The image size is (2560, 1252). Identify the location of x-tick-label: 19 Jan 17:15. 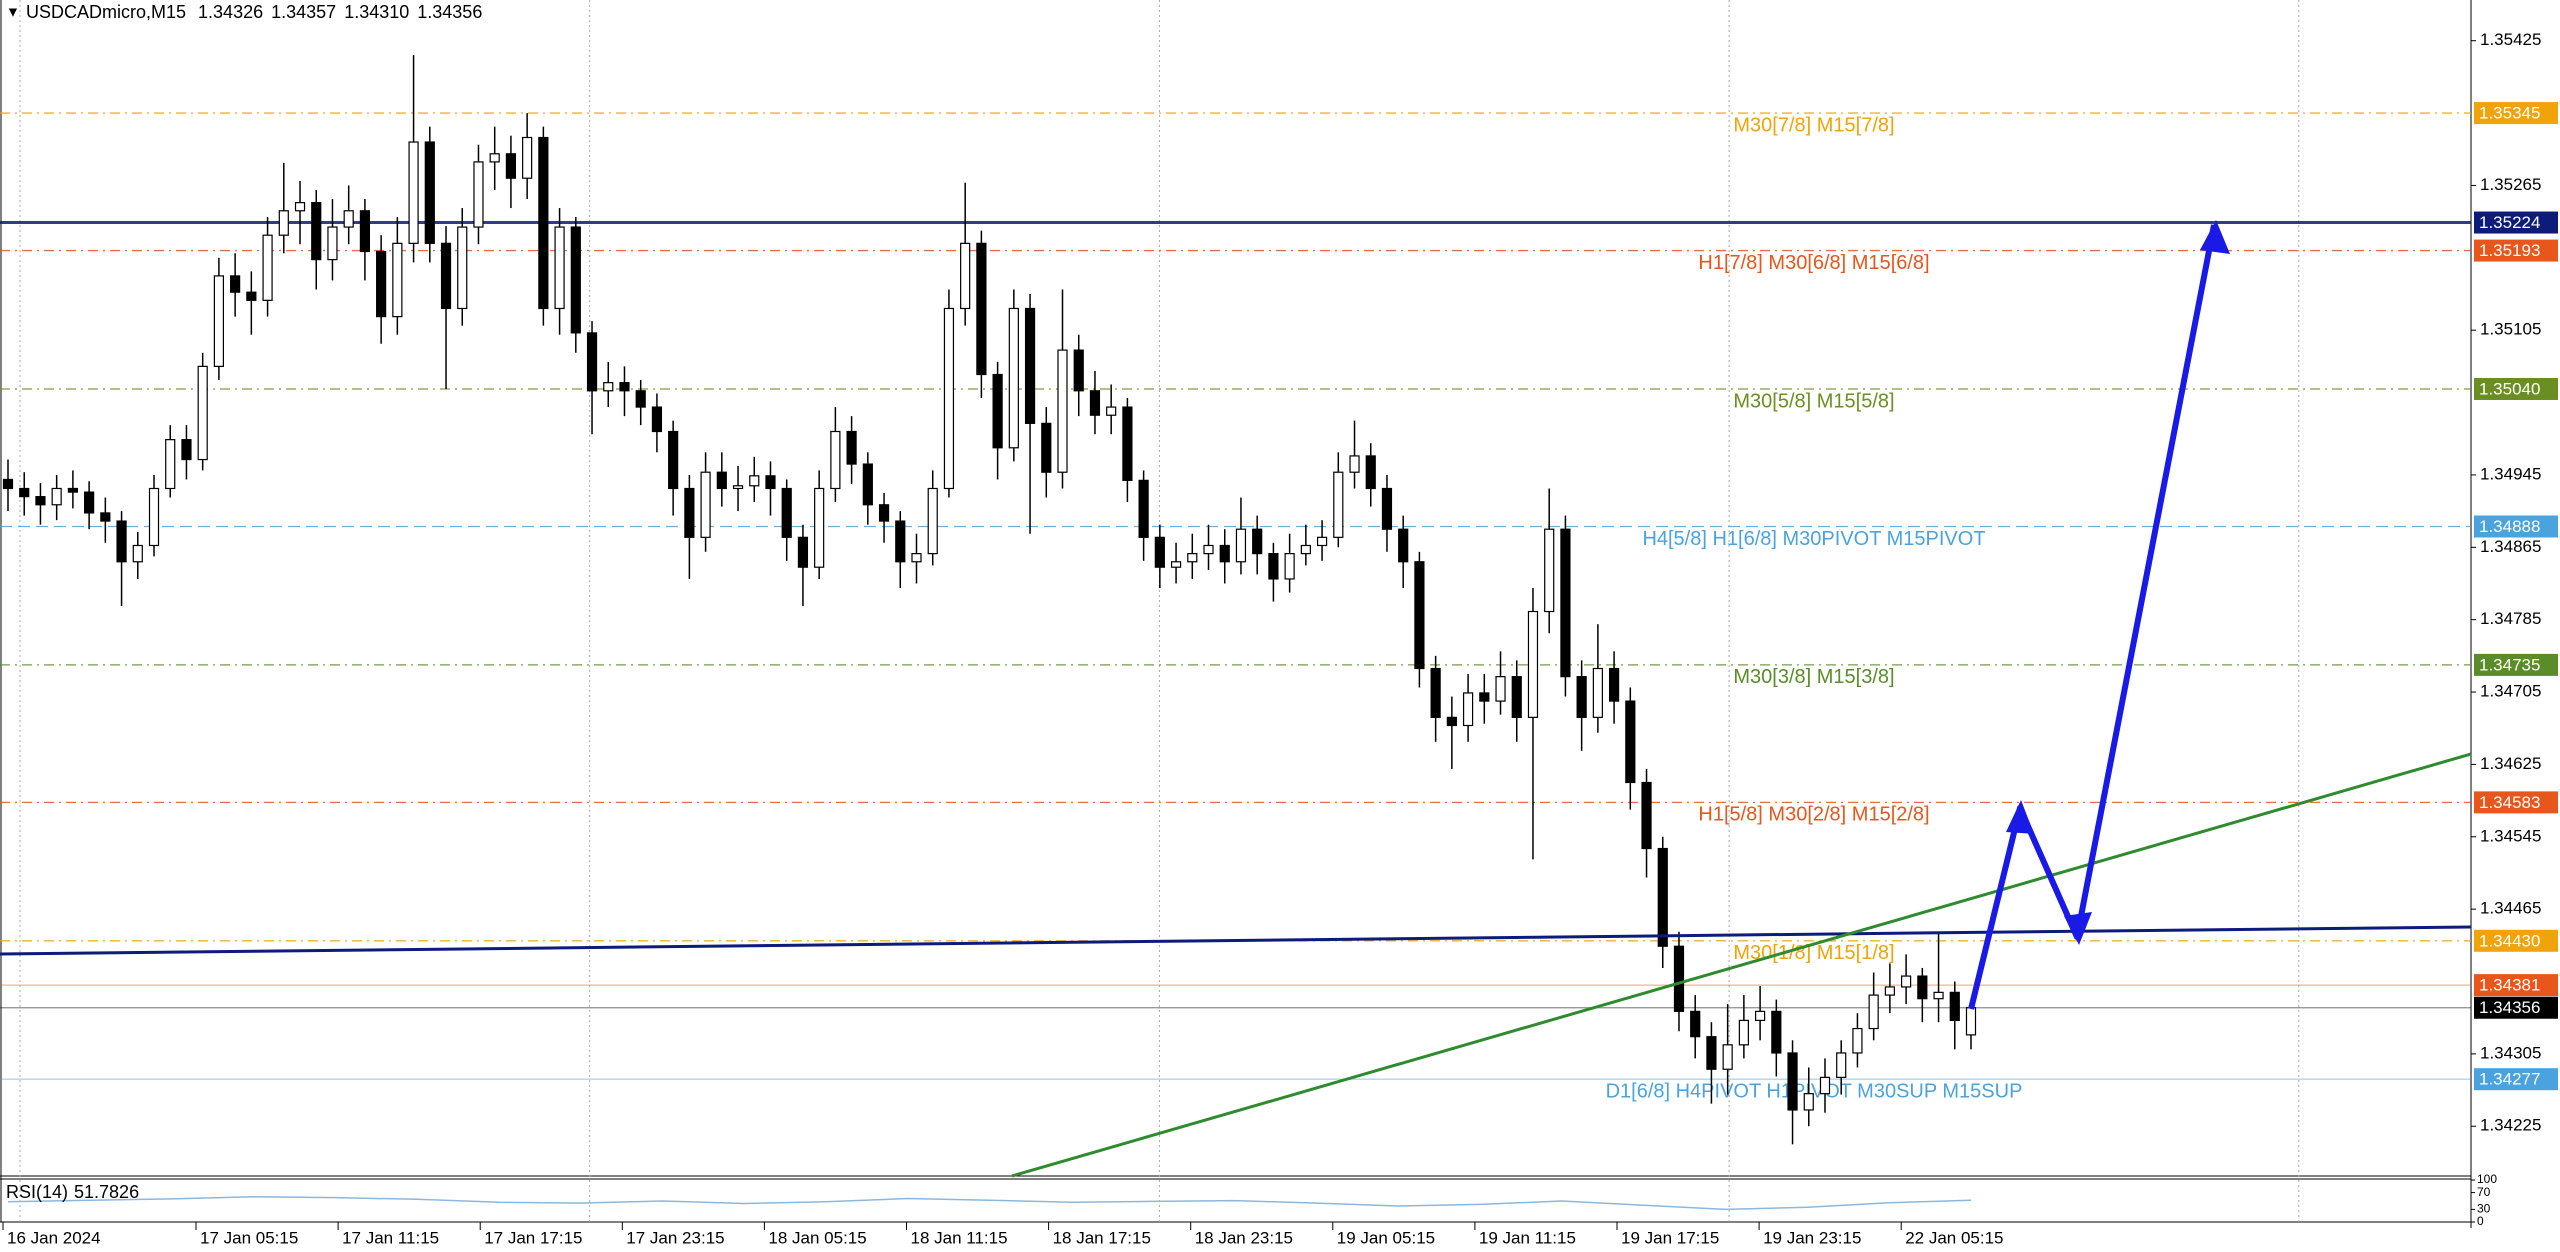
(1670, 1237).